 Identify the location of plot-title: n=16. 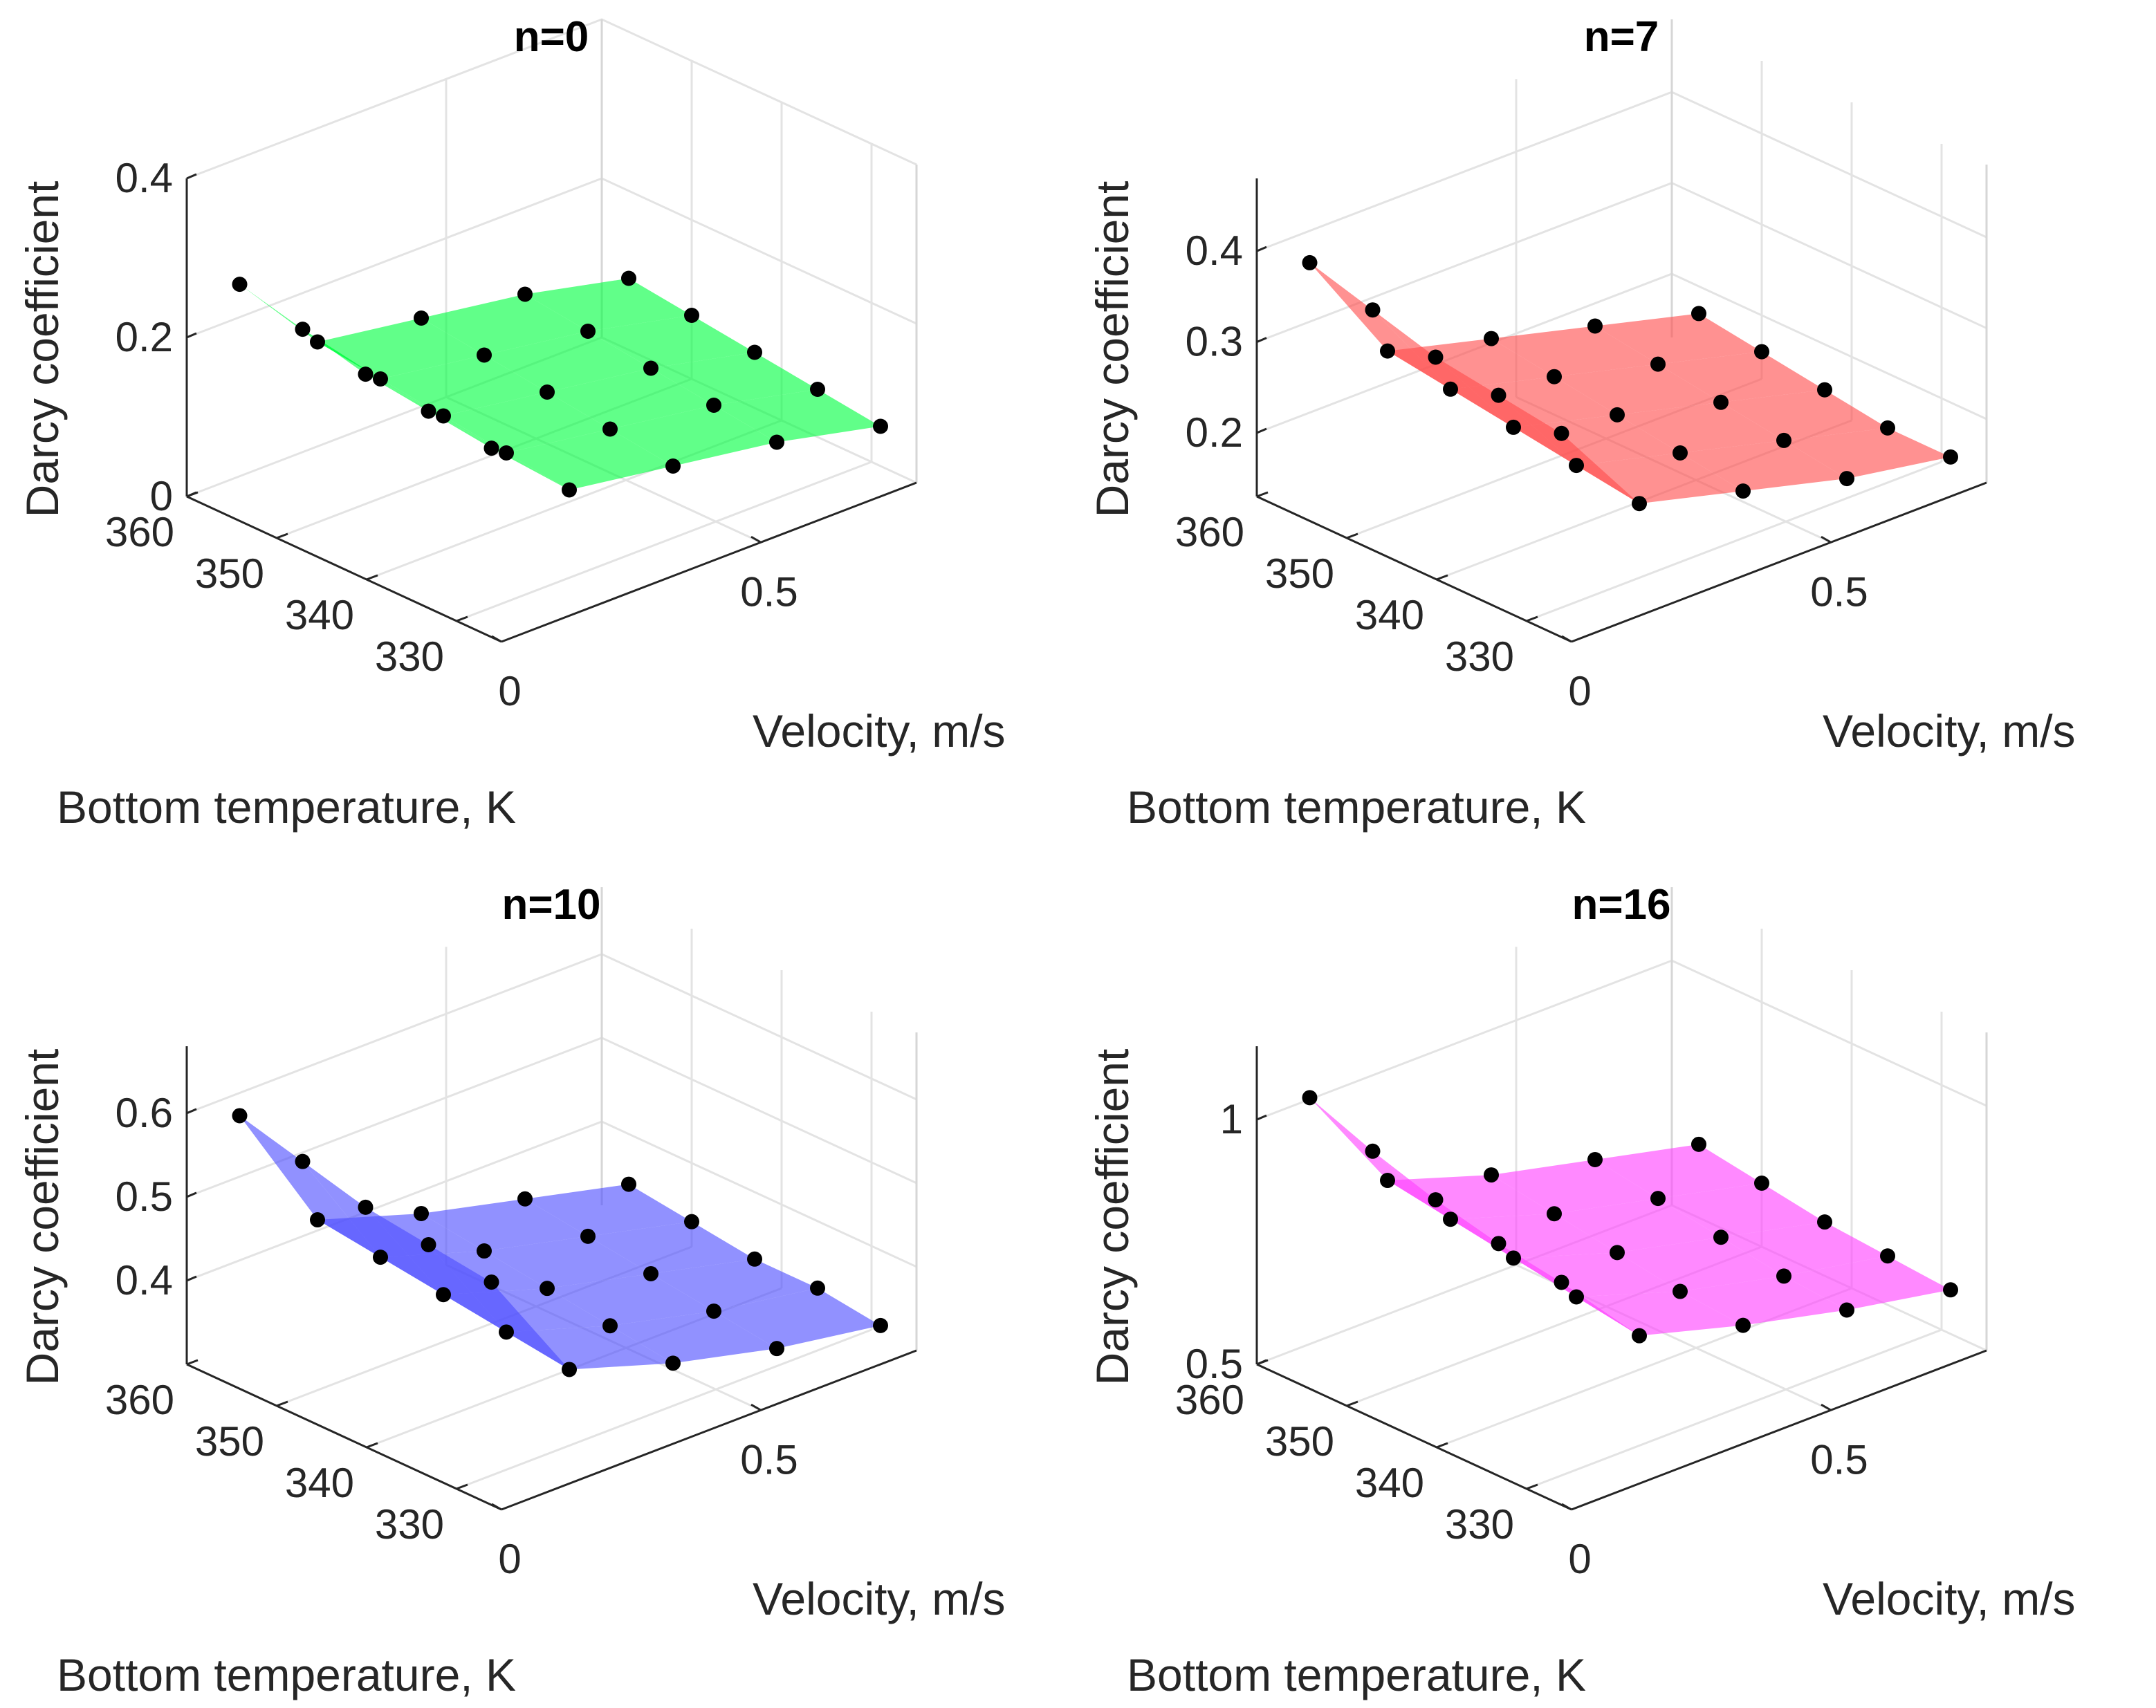
(1621, 905).